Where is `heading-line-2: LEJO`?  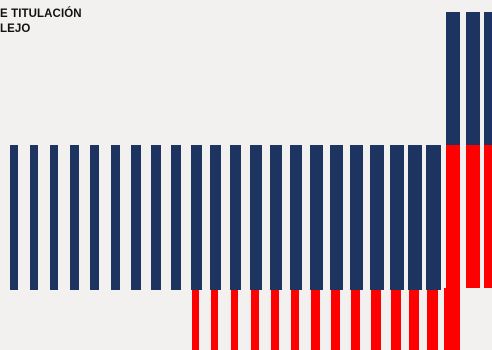 heading-line-2: LEJO is located at coordinates (15, 29).